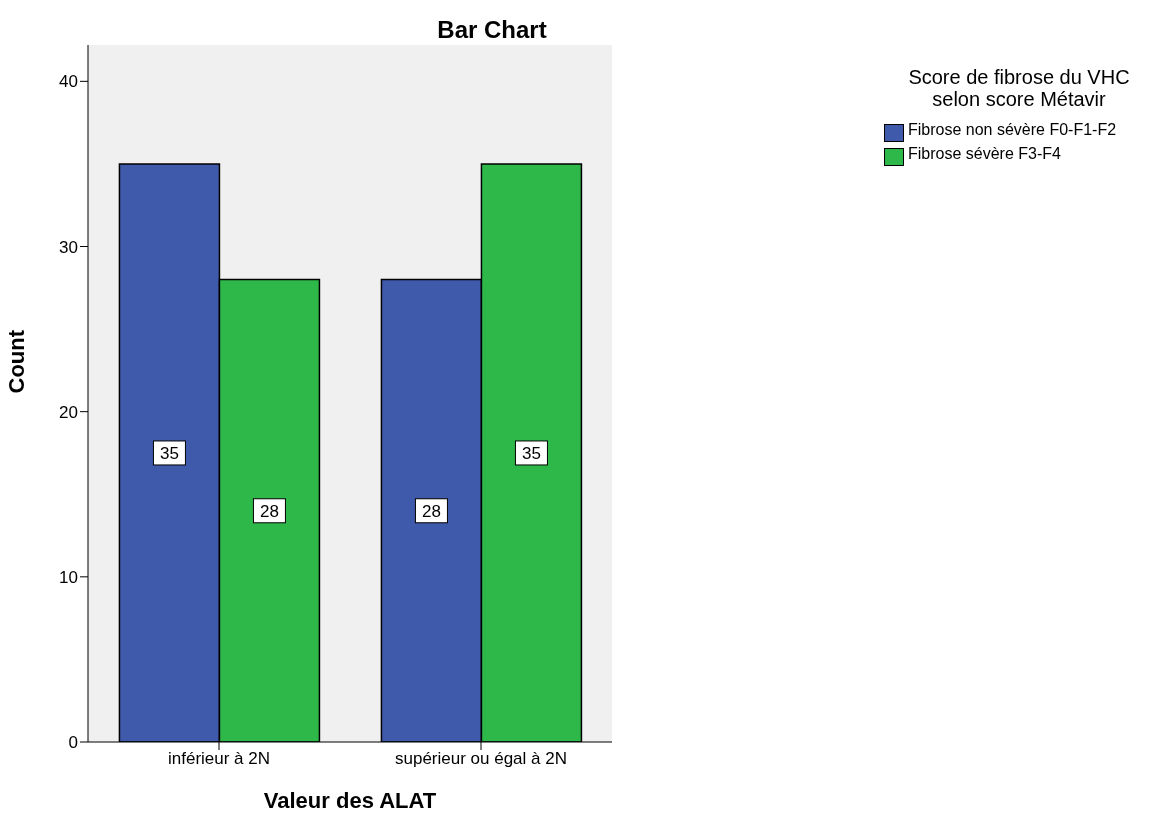 This screenshot has width=1173, height=817. Describe the element at coordinates (1013, 129) in the screenshot. I see `legend-label: Fibrose non sévère F0-F1-F2` at that location.